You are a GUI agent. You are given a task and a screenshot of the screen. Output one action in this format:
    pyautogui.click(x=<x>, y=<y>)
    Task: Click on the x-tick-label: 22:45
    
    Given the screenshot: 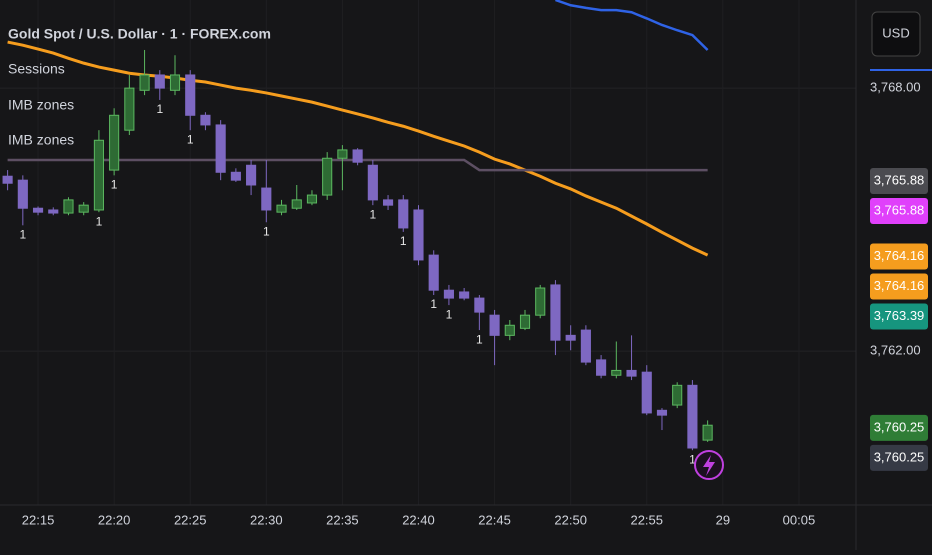 What is the action you would take?
    pyautogui.click(x=494, y=519)
    